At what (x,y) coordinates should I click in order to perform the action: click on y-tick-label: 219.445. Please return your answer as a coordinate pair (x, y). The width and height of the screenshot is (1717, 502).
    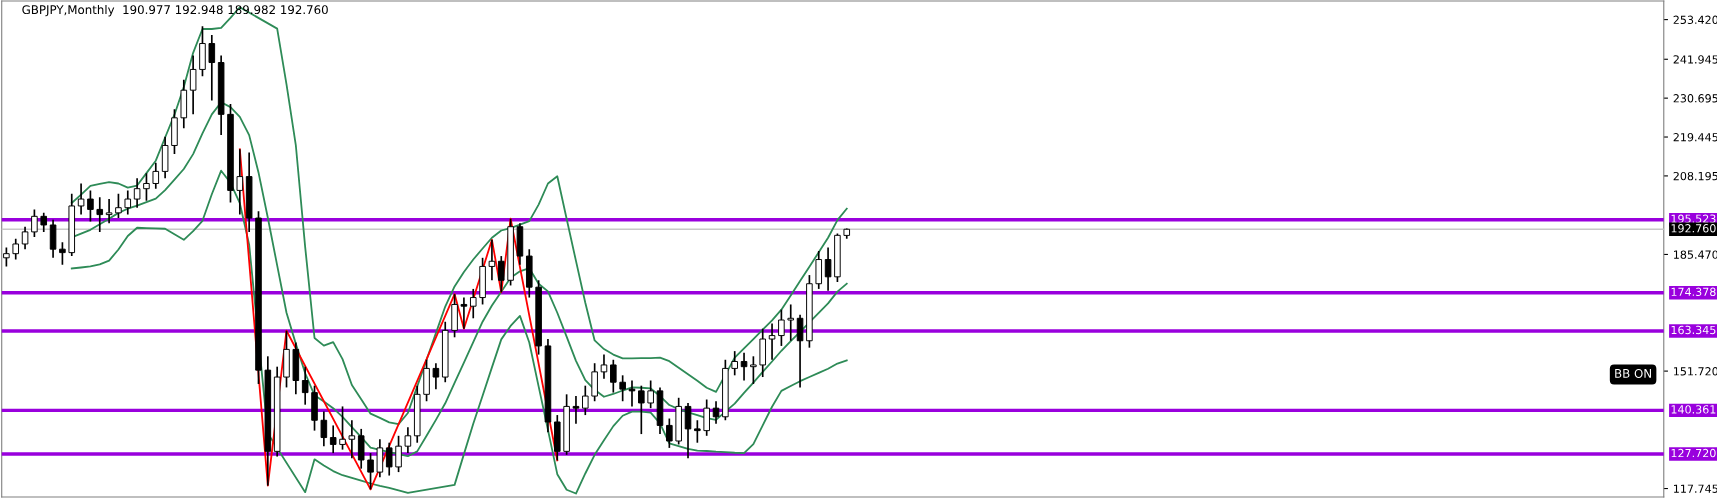
    Looking at the image, I should click on (1695, 137).